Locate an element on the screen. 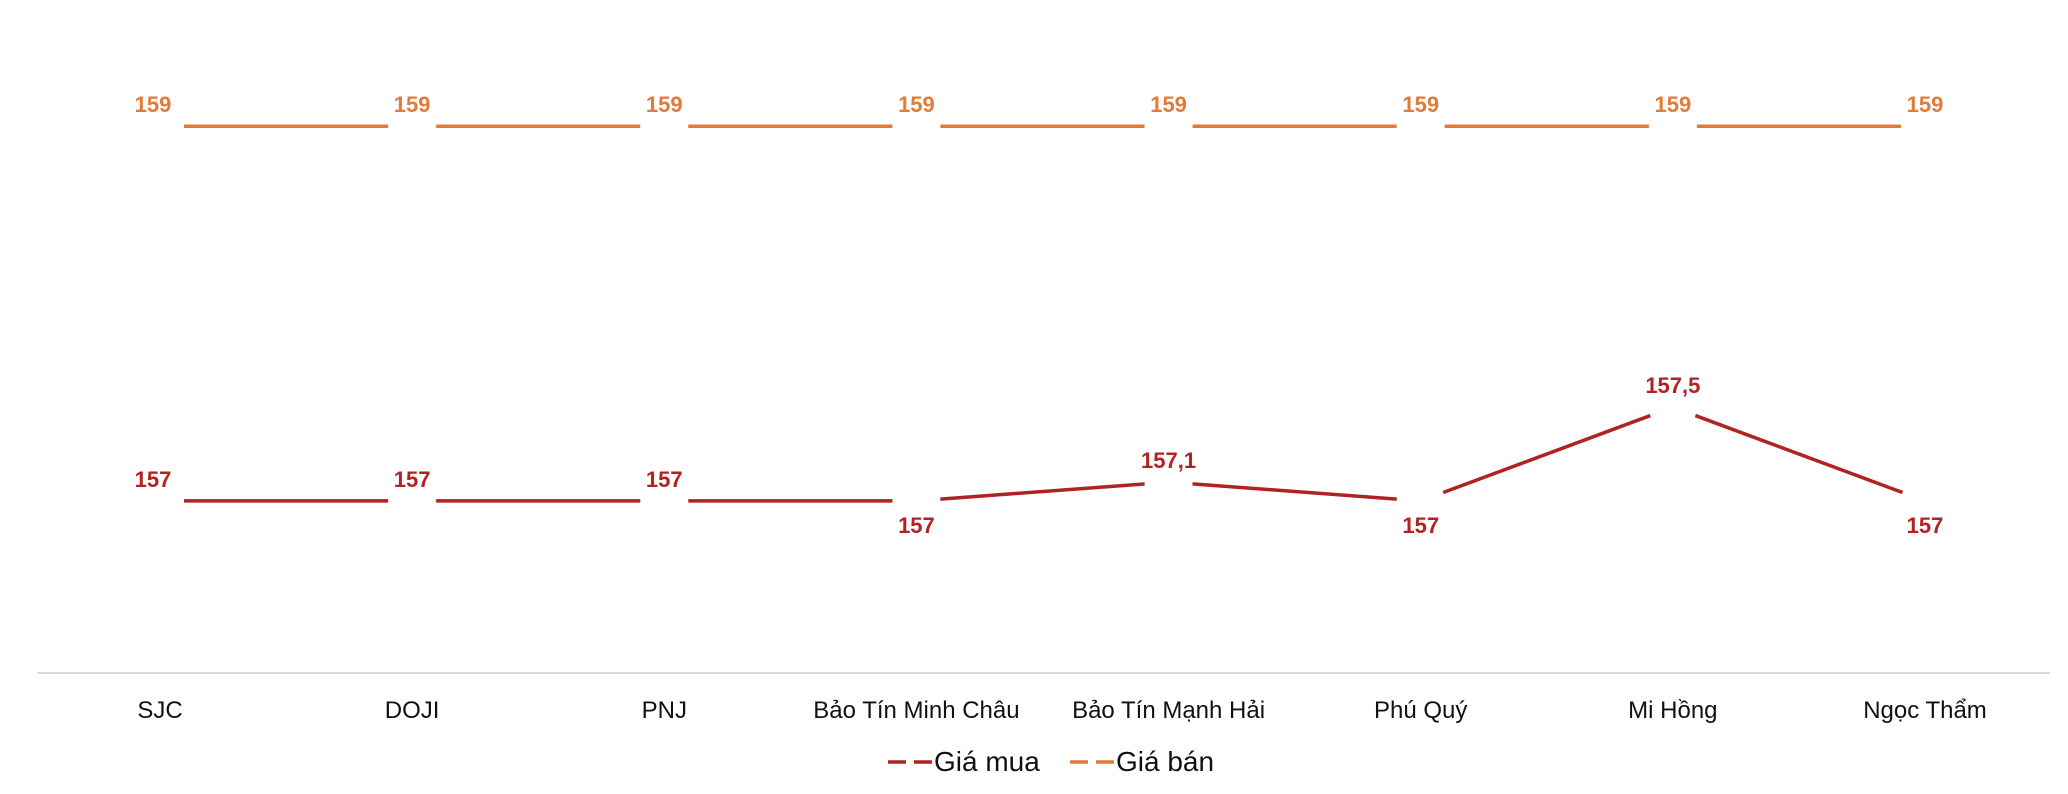 Image resolution: width=2068 pixels, height=794 pixels. x-tick-label: Ngọc Thẩm is located at coordinates (1925, 710).